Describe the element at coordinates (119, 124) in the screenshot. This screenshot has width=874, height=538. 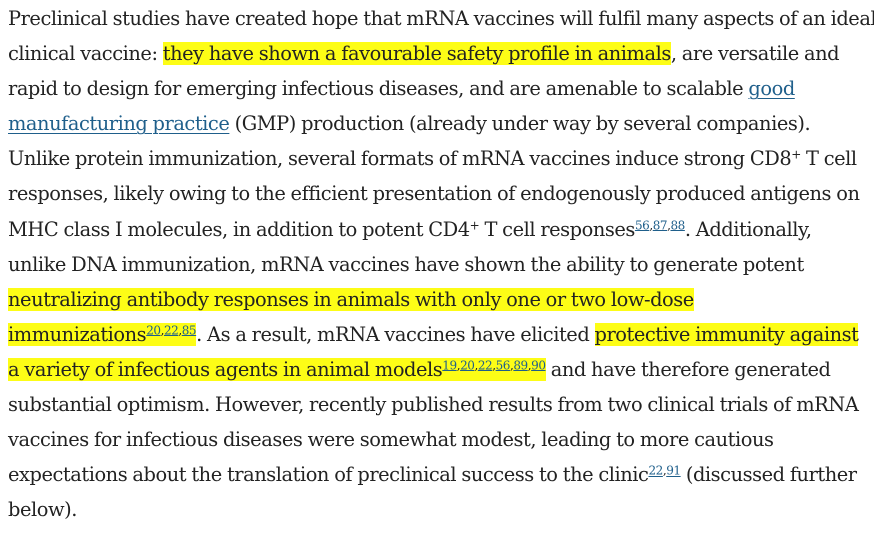
I see `gmp-link: manufacturing practice` at that location.